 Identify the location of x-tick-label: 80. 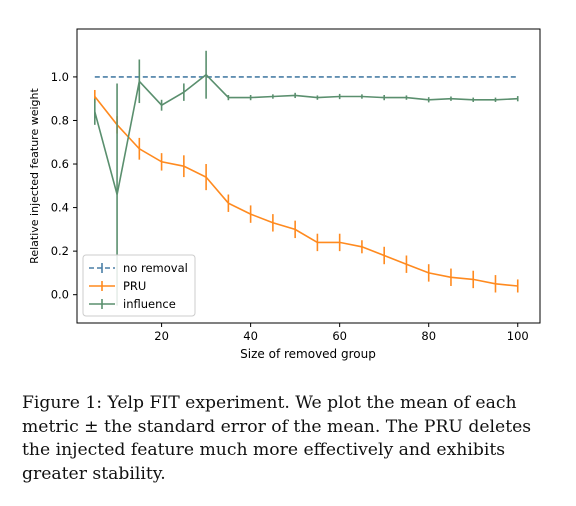
(428, 336).